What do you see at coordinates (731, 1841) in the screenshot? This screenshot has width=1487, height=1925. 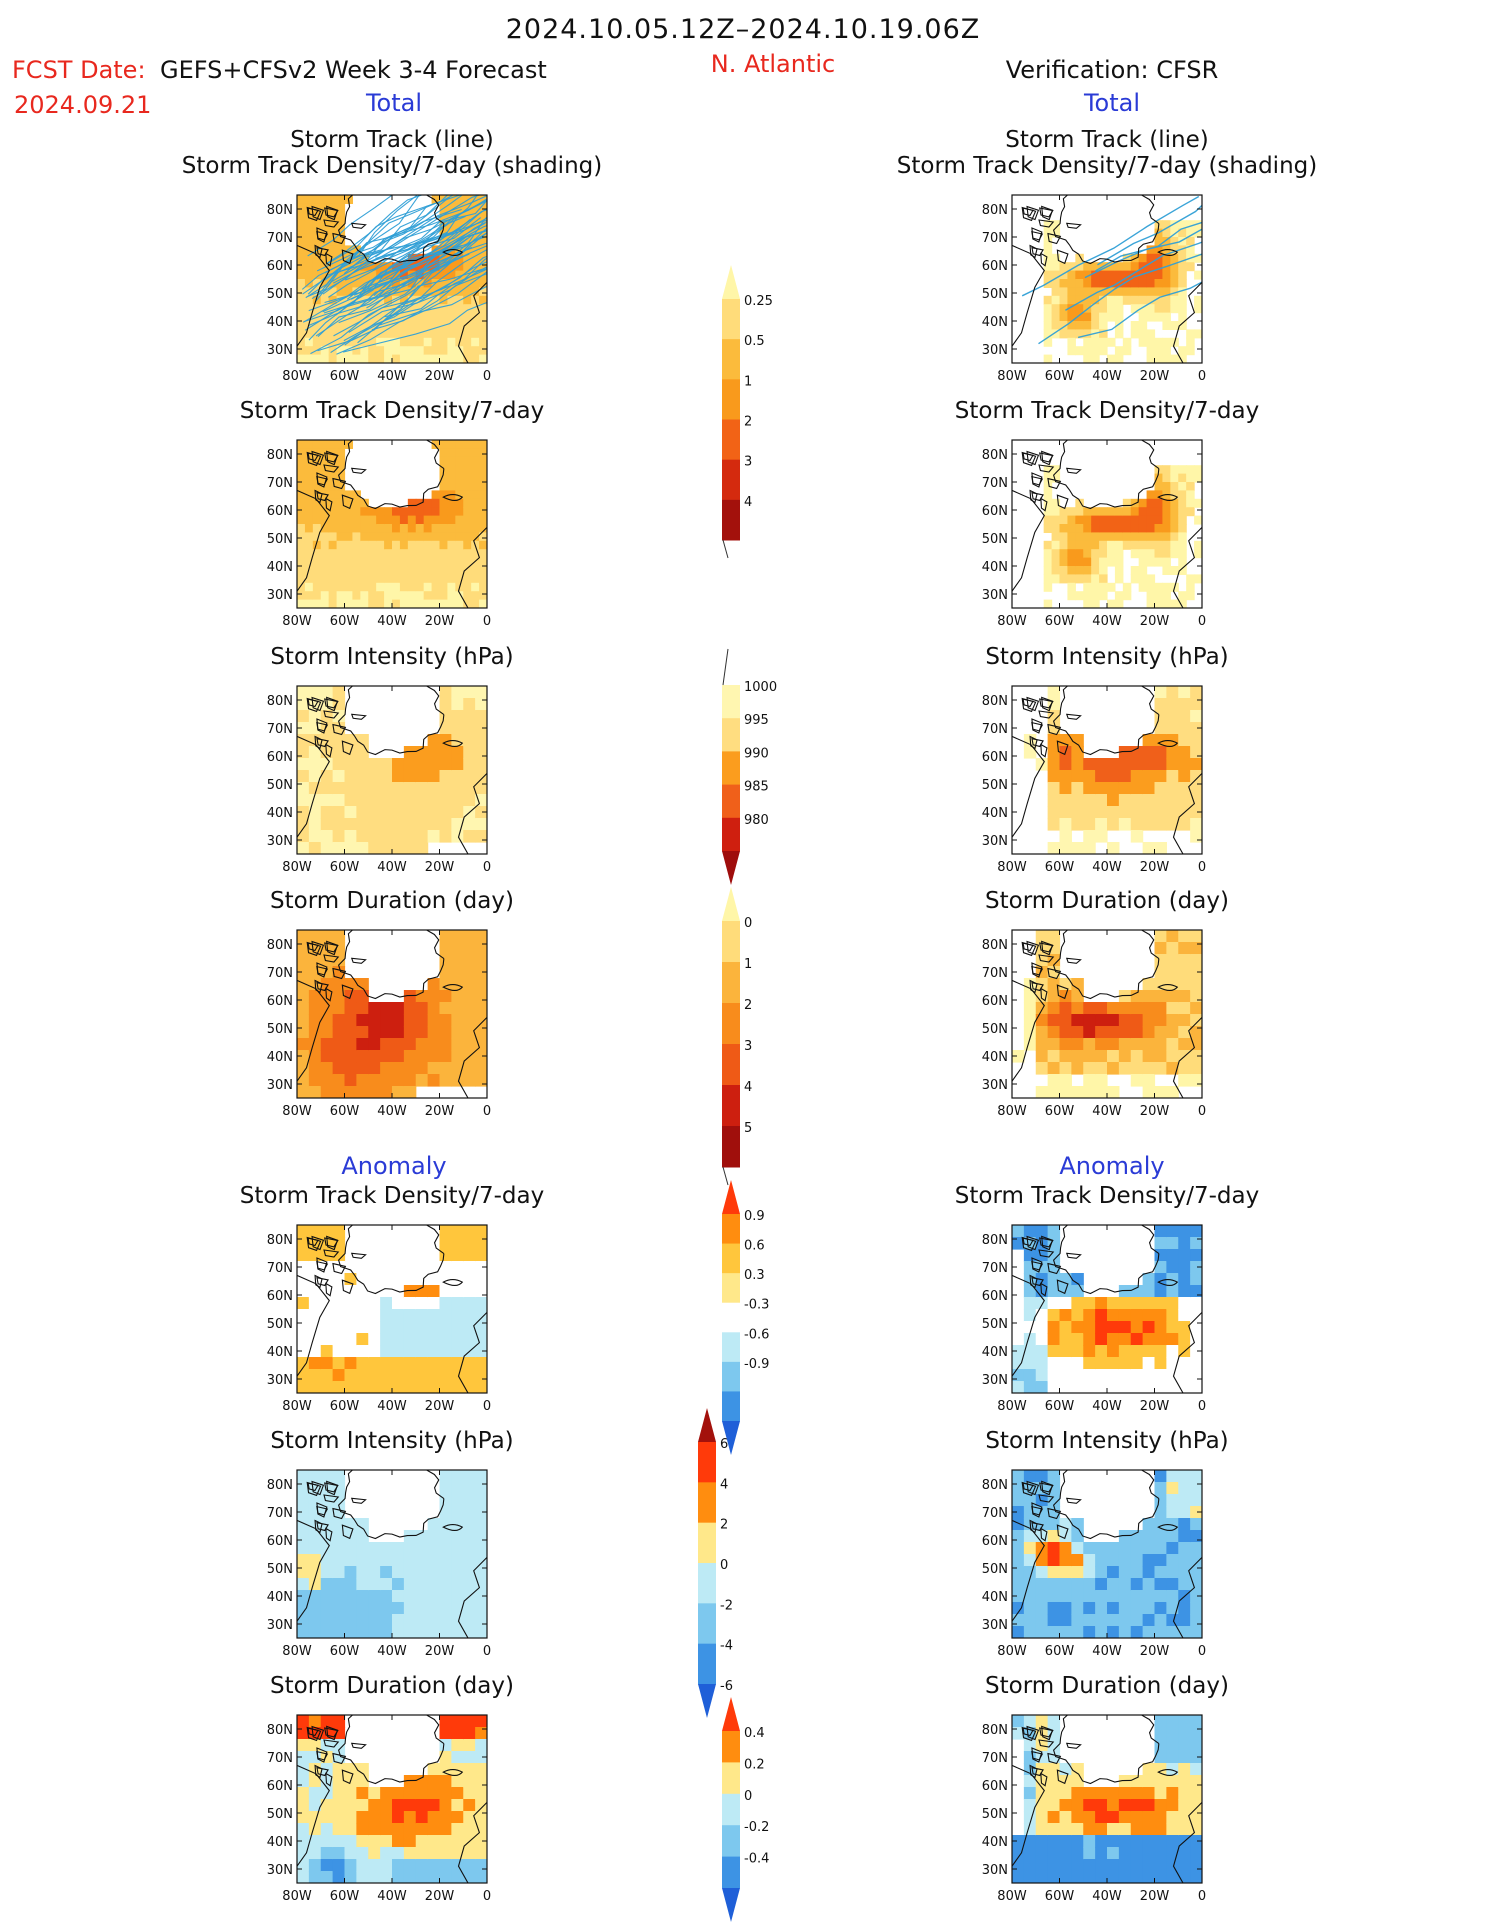 I see `colorbar-segment` at bounding box center [731, 1841].